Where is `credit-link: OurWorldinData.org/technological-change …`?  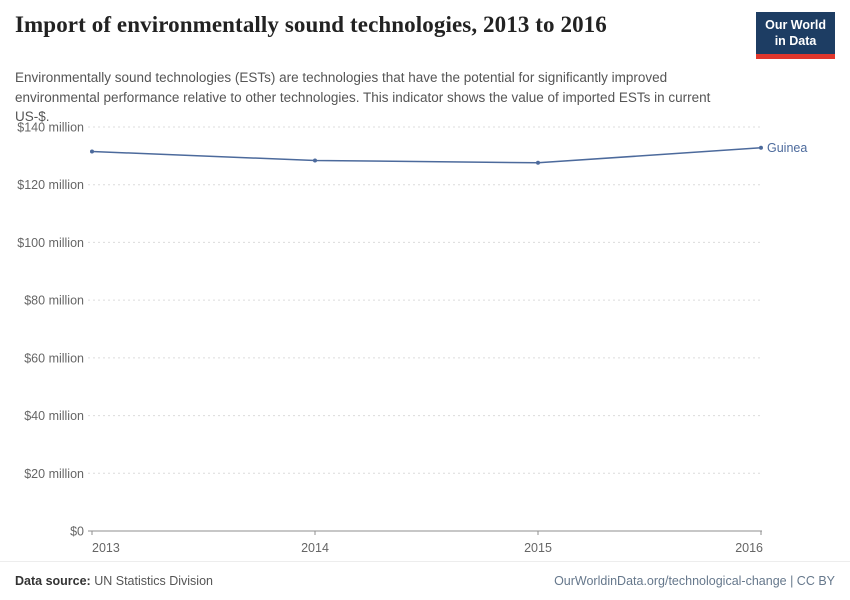
credit-link: OurWorldinData.org/technological-change … is located at coordinates (694, 581).